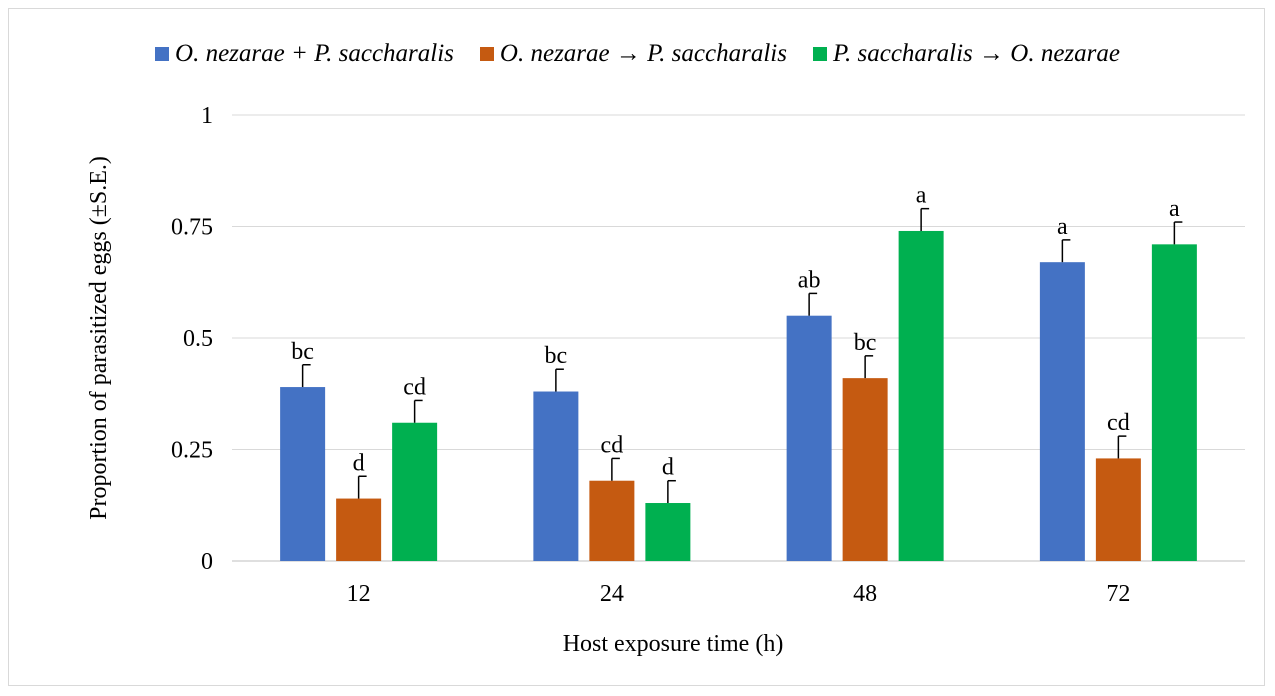 This screenshot has width=1275, height=696. Describe the element at coordinates (976, 53) in the screenshot. I see `legend-label-series-3: P. saccharalis → O. nezarae` at that location.